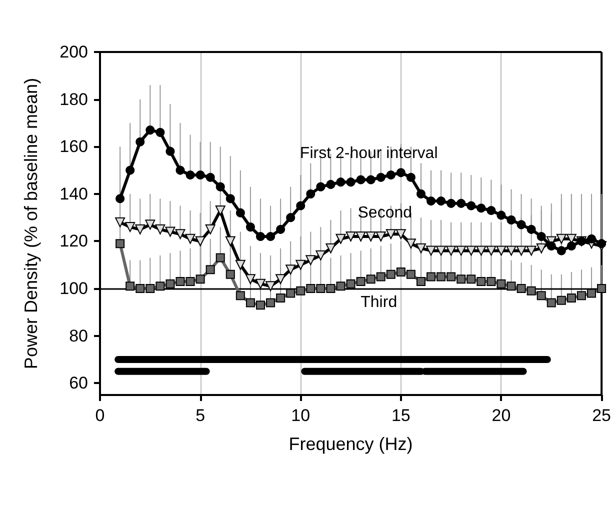 This screenshot has width=614, height=511. What do you see at coordinates (74, 194) in the screenshot?
I see `y-tick-label: 140` at bounding box center [74, 194].